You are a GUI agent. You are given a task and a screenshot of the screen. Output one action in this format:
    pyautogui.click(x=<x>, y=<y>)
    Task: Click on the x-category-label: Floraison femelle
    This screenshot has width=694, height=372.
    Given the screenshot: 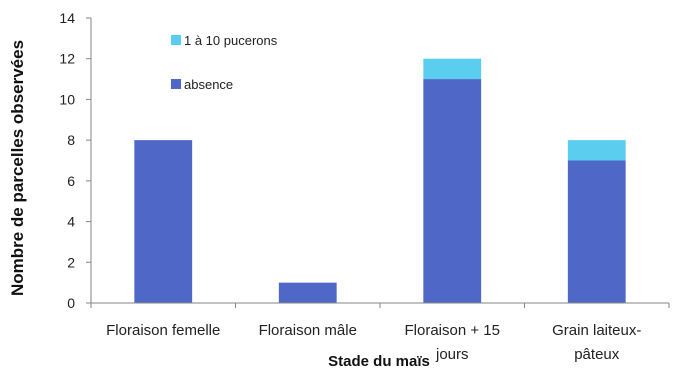 What is the action you would take?
    pyautogui.click(x=163, y=330)
    